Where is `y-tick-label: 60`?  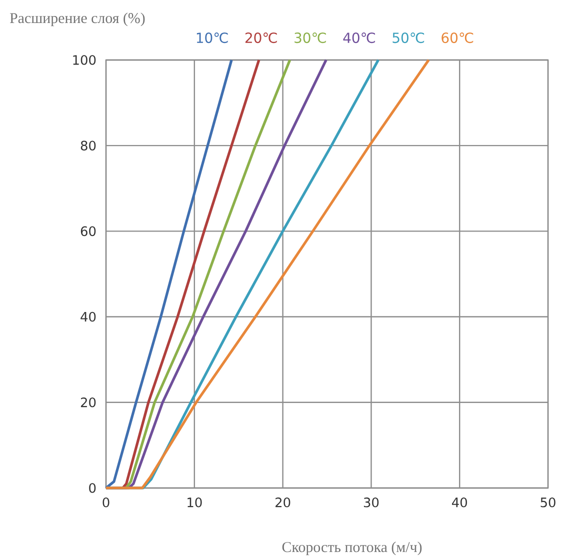 y-tick-label: 60 is located at coordinates (88, 231).